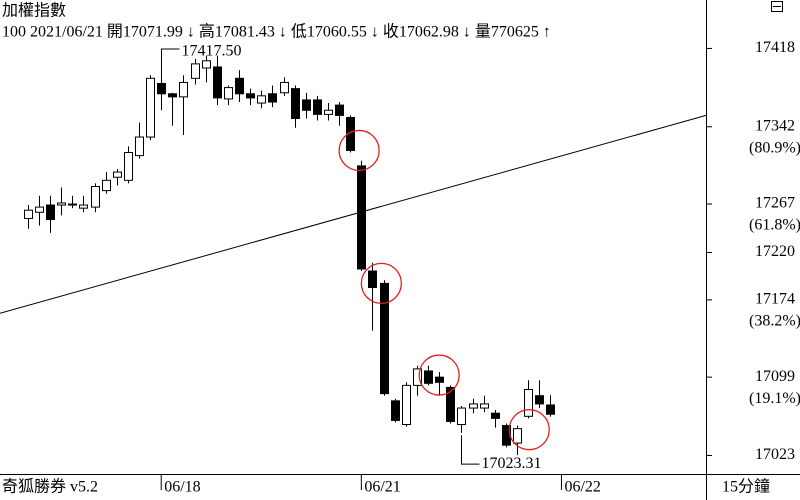  What do you see at coordinates (775, 454) in the screenshot?
I see `y-tick-label: 17023` at bounding box center [775, 454].